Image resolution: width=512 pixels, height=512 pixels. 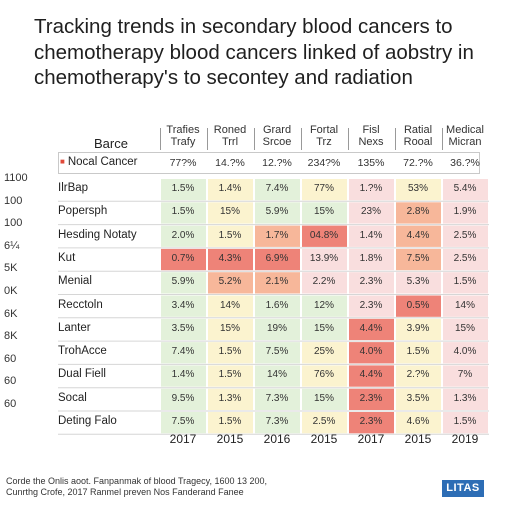 I want to click on heat-cell-label: 1.3%, so click(x=230, y=398).